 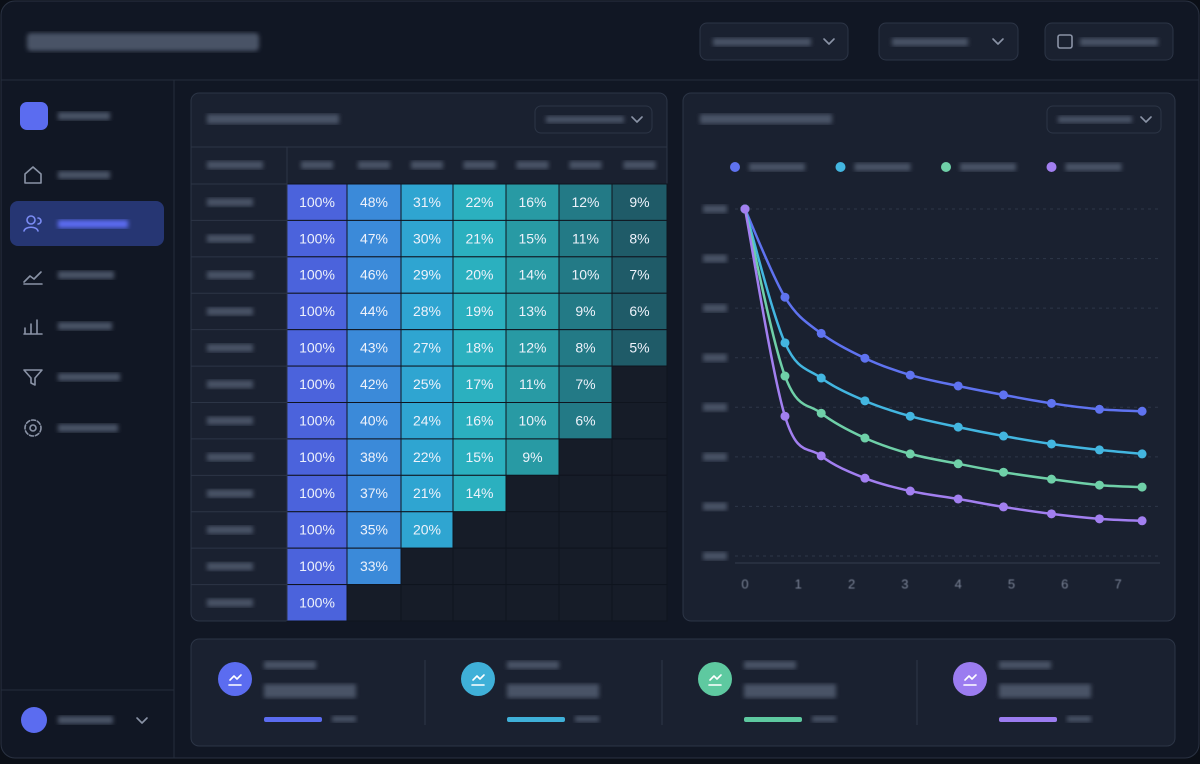 I want to click on cell-label: 42%, so click(x=374, y=384).